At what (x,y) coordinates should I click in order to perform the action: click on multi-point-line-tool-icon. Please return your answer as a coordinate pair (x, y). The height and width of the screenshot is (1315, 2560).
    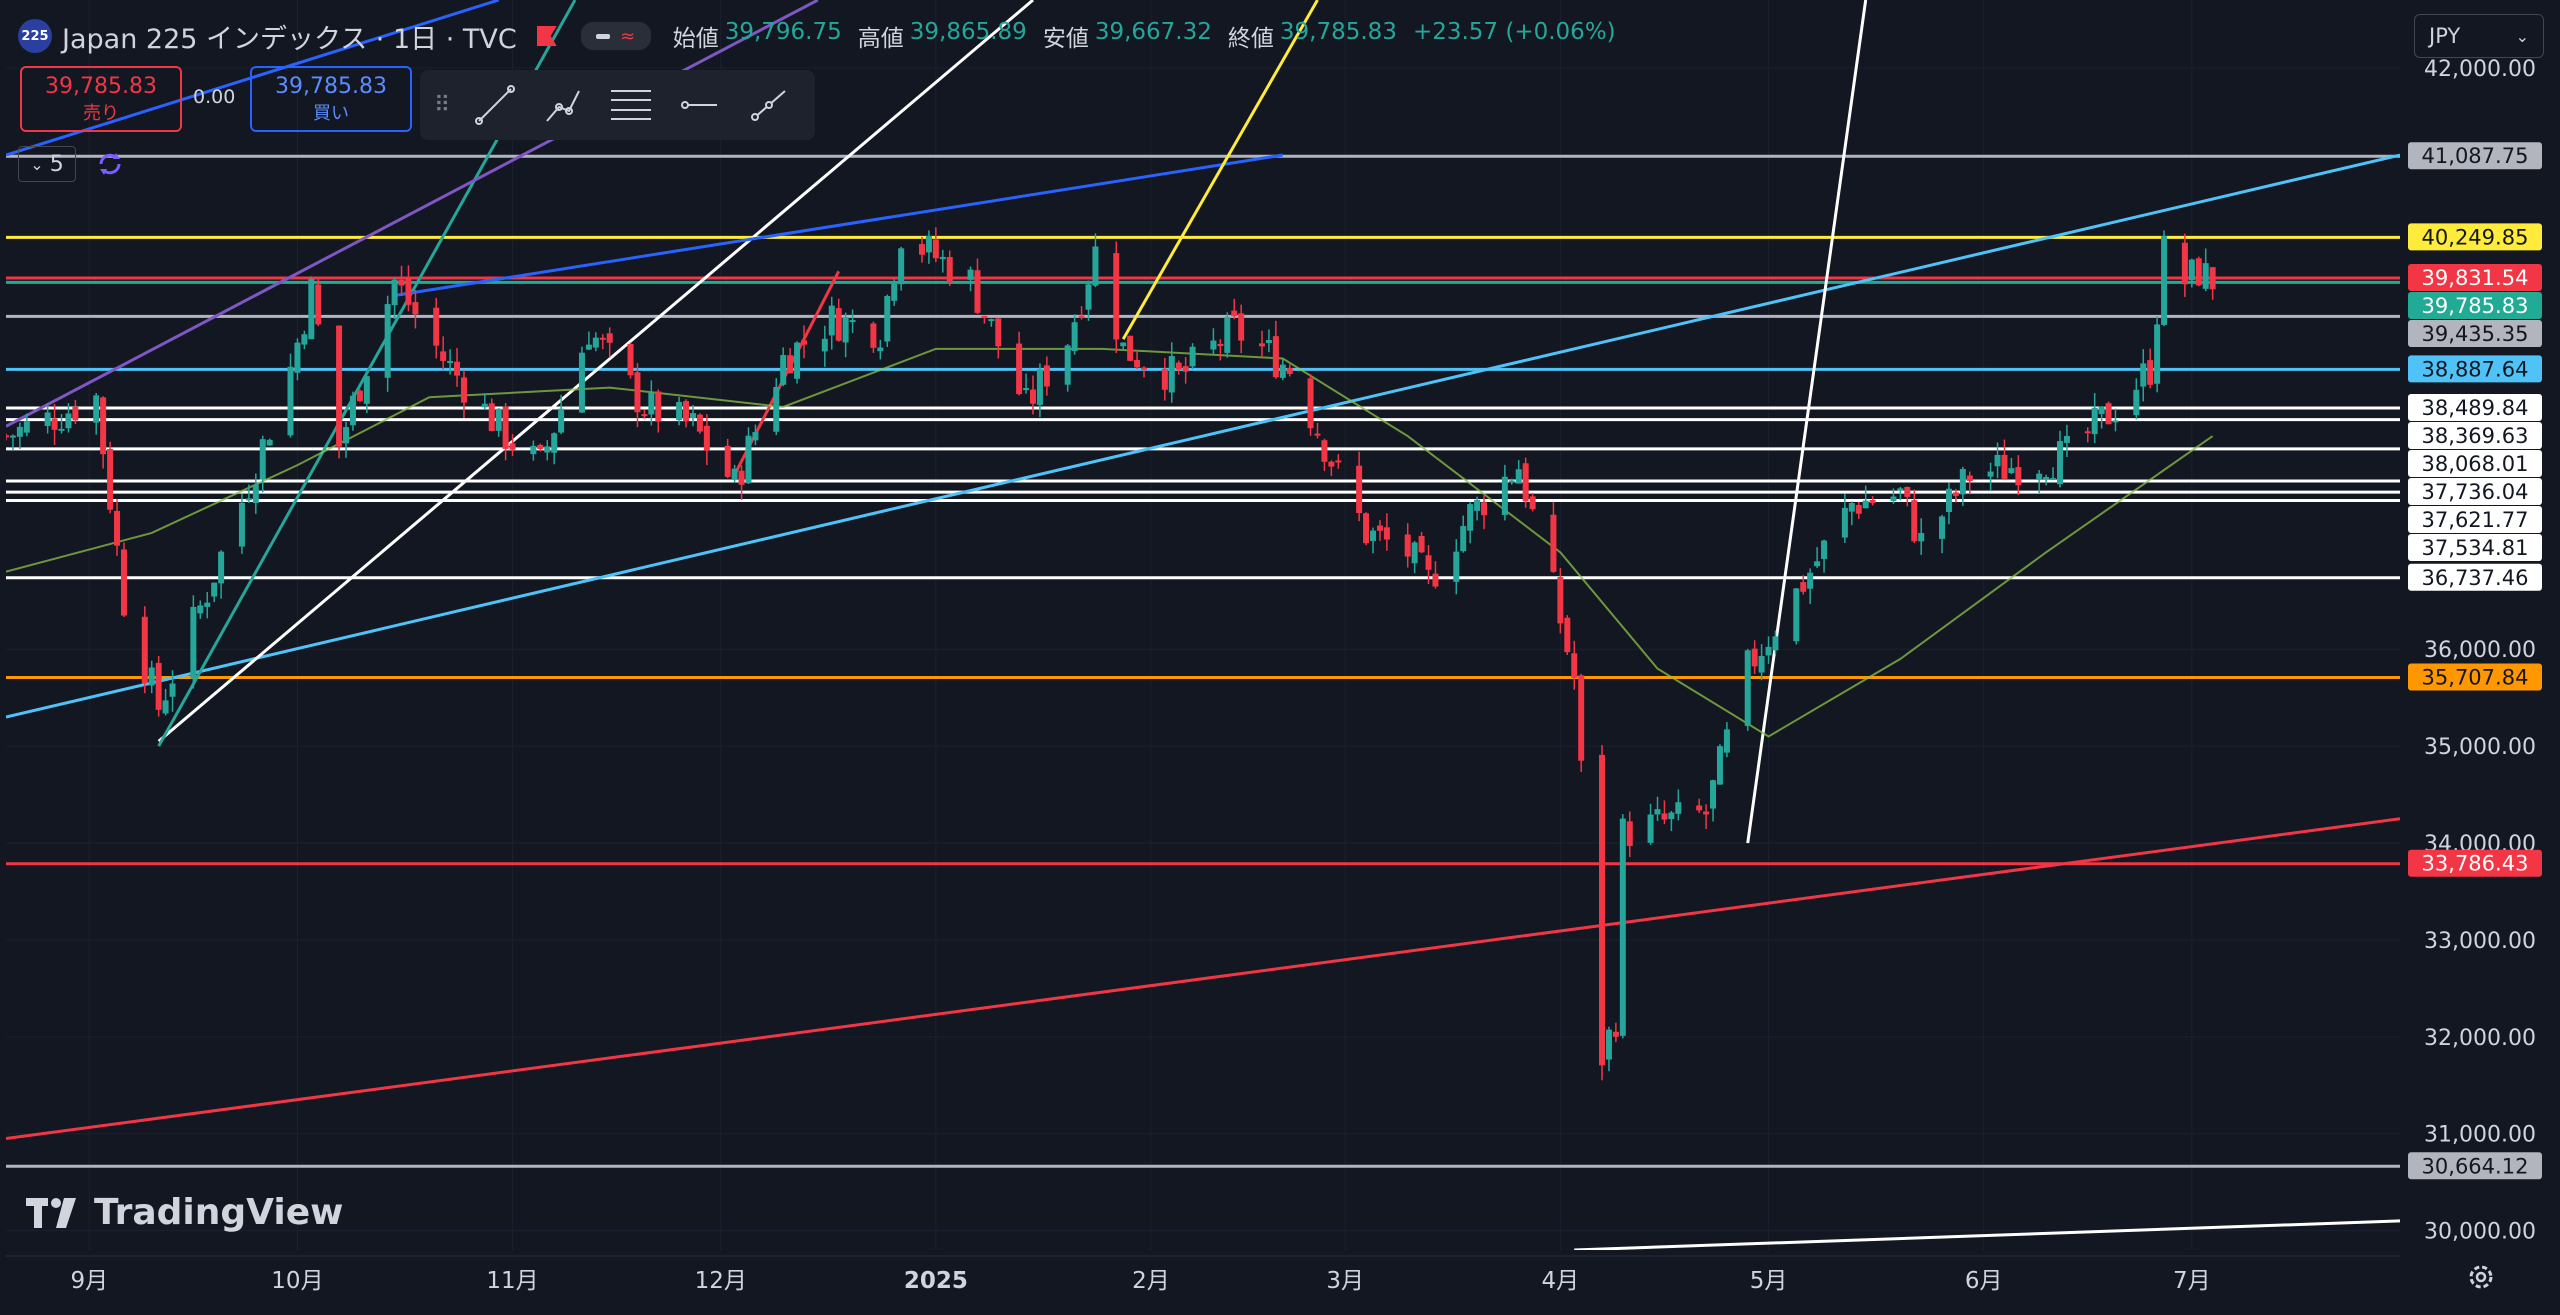
    Looking at the image, I should click on (563, 105).